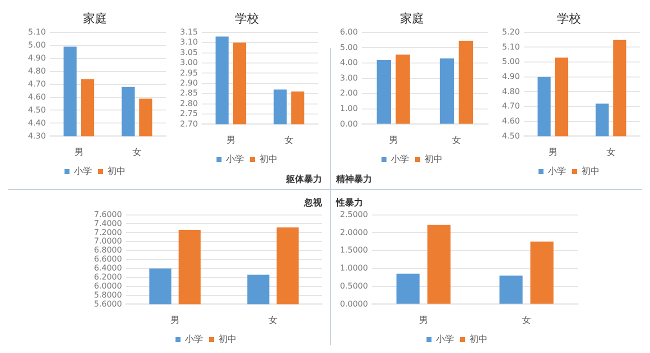 The width and height of the screenshot is (650, 353). What do you see at coordinates (349, 123) in the screenshot?
I see `y-tick-label: 0.00` at bounding box center [349, 123].